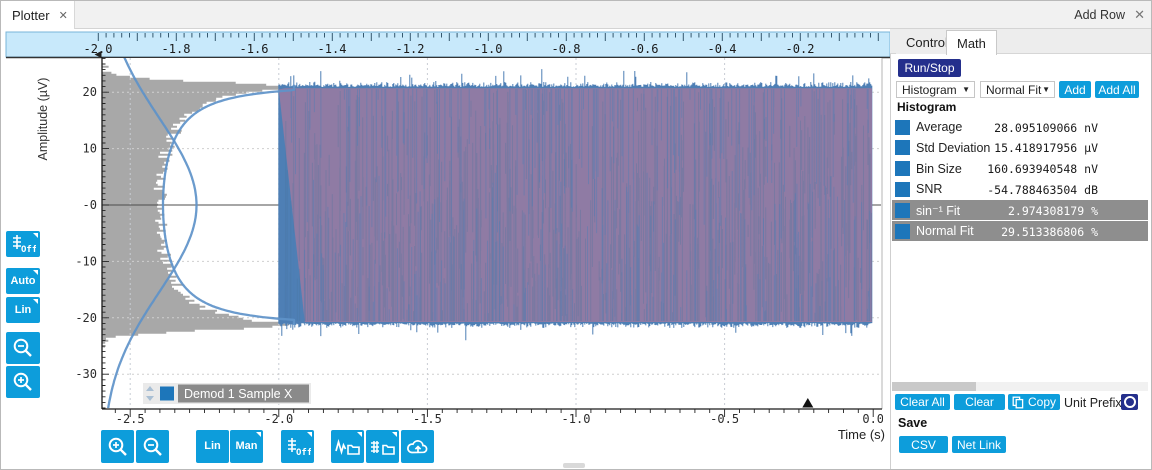  What do you see at coordinates (1018, 402) in the screenshot?
I see `copy-icon` at bounding box center [1018, 402].